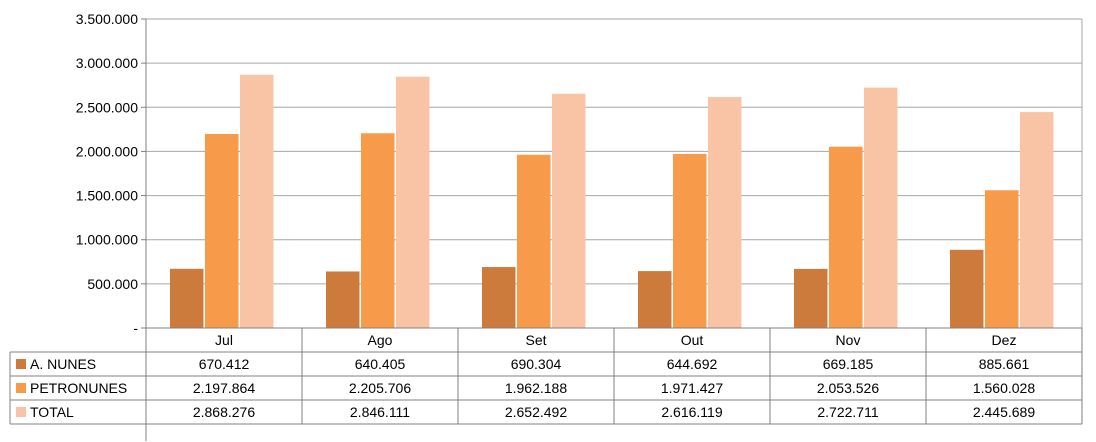 This screenshot has height=442, width=1096. What do you see at coordinates (536, 364) in the screenshot?
I see `data-label: 690.304` at bounding box center [536, 364].